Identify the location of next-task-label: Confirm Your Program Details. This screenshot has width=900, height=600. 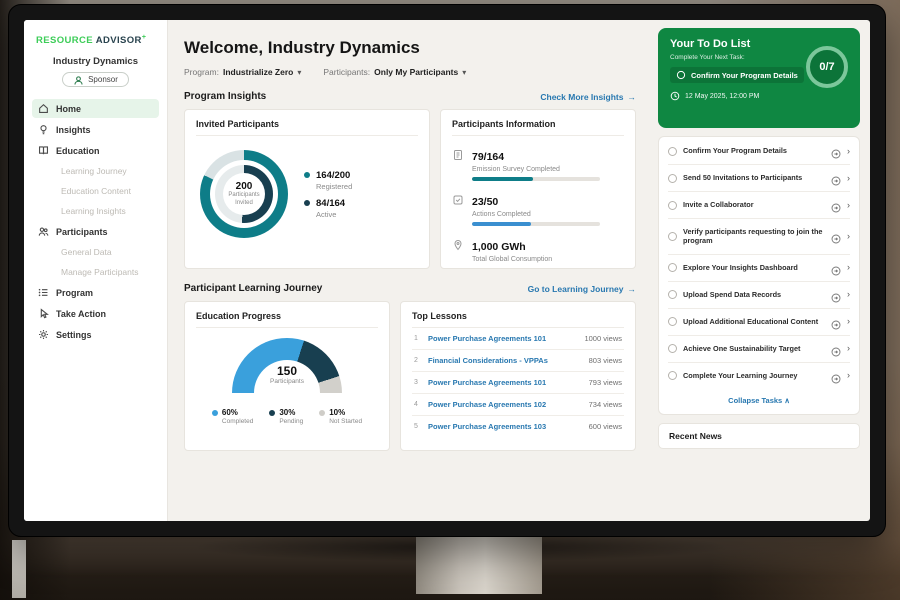
(744, 75).